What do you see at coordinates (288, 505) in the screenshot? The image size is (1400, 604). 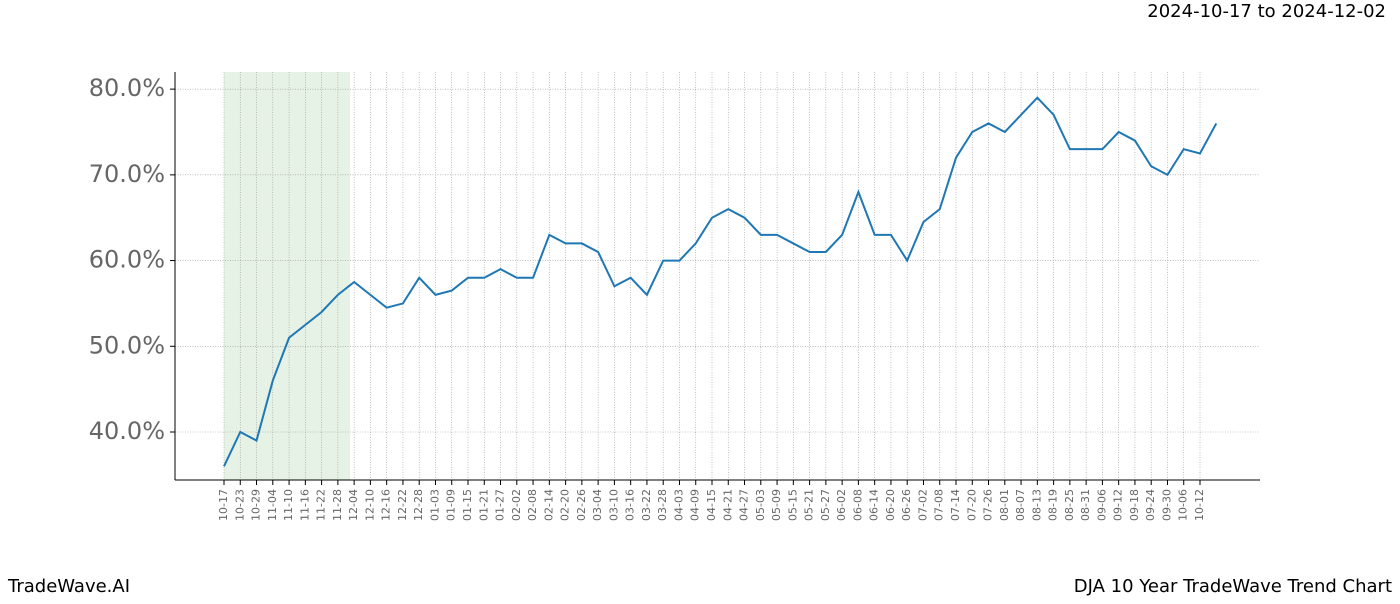 I see `x-tick-label: 11-10` at bounding box center [288, 505].